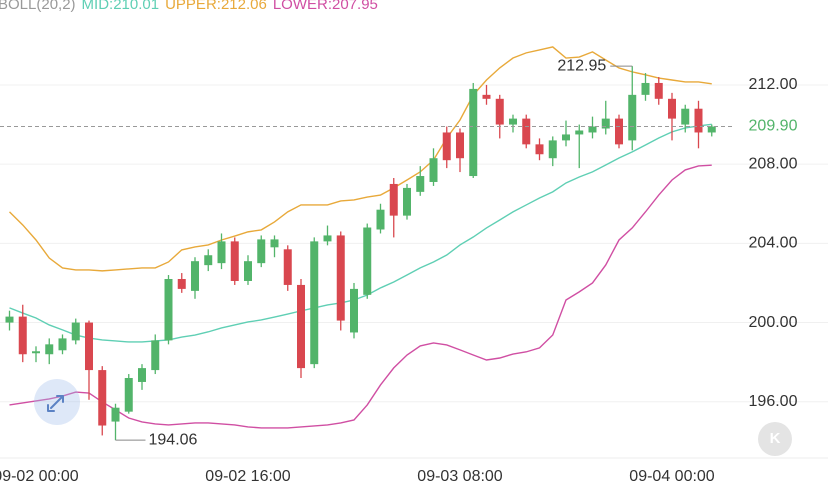 The width and height of the screenshot is (828, 504). I want to click on rotate-button, so click(57, 402).